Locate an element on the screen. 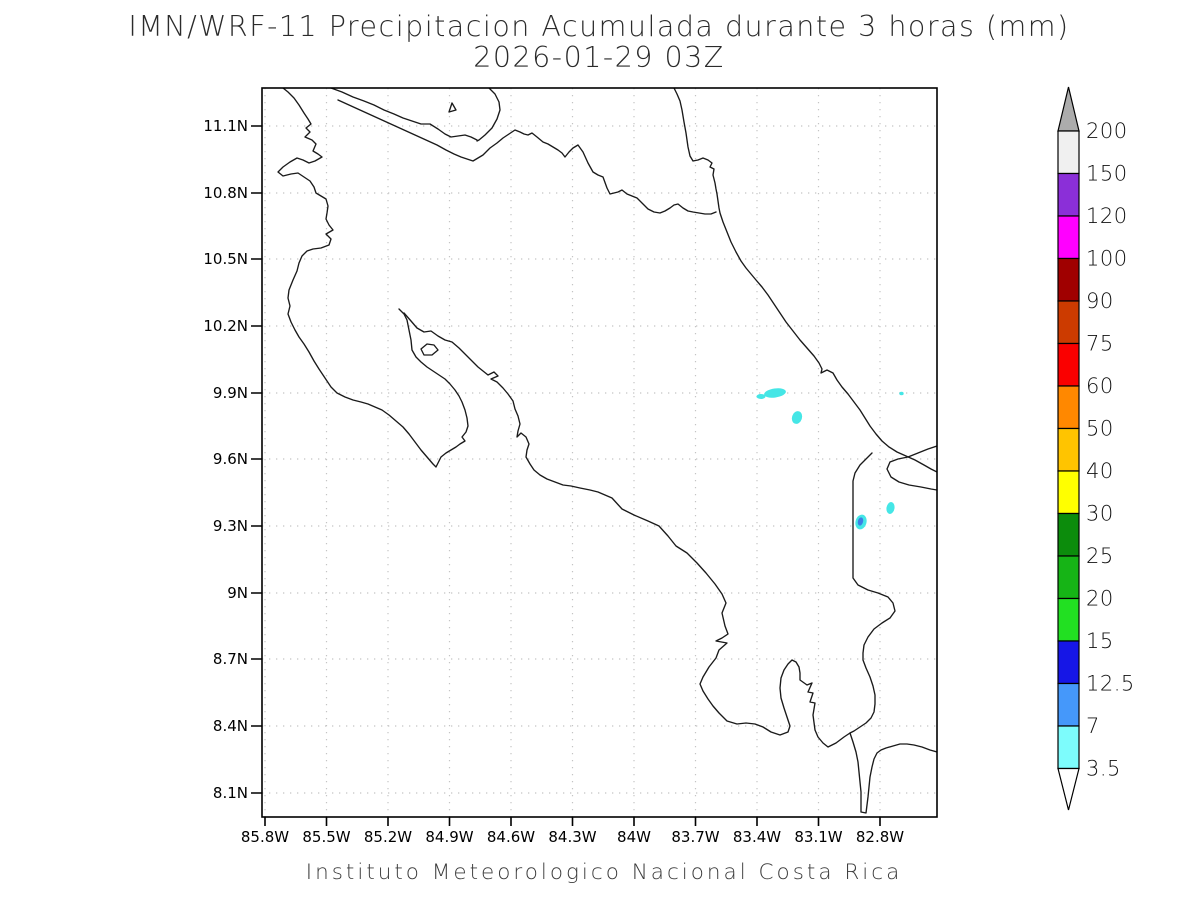  colorbar-label: 12.5 is located at coordinates (1110, 684).